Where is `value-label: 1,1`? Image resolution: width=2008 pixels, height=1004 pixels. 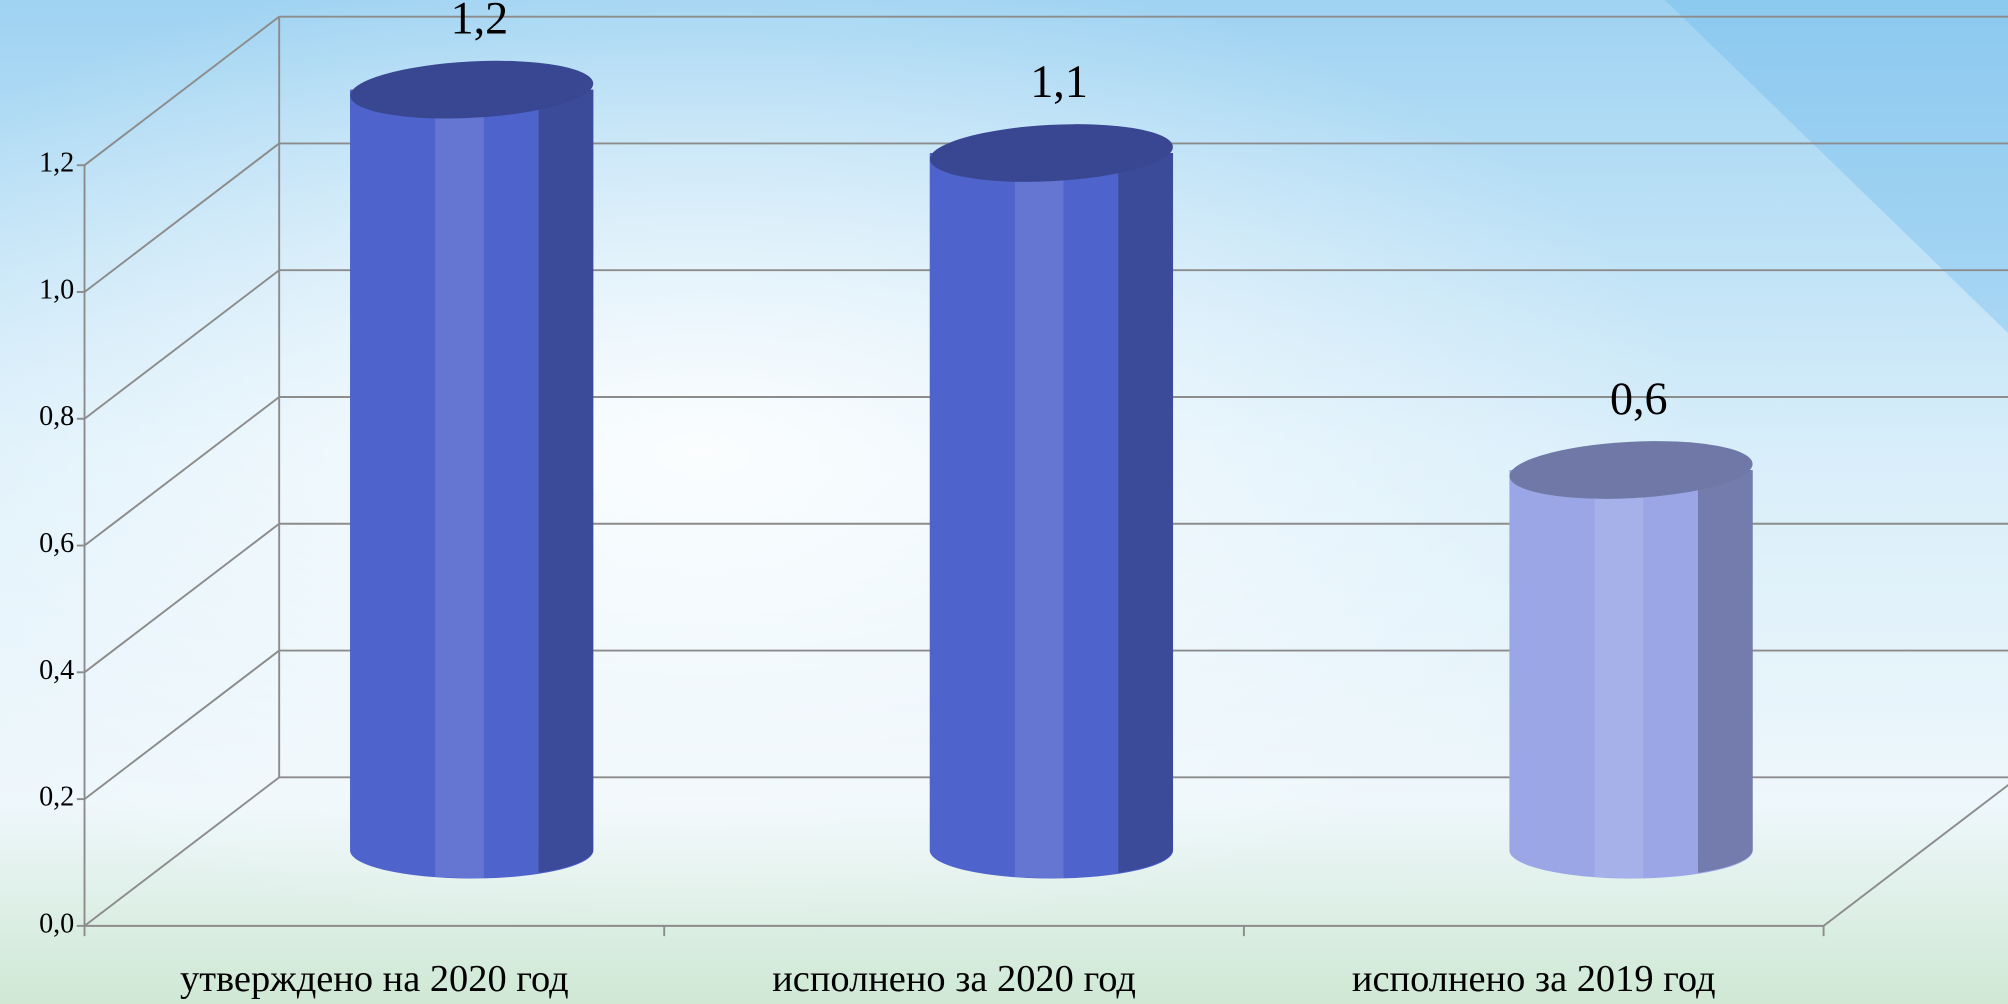 value-label: 1,1 is located at coordinates (1059, 81).